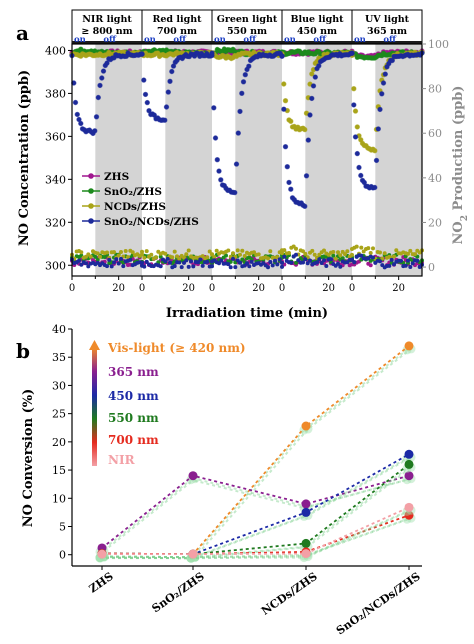 The image size is (474, 644). I want to click on x-category-label: ZHS, so click(101, 583).